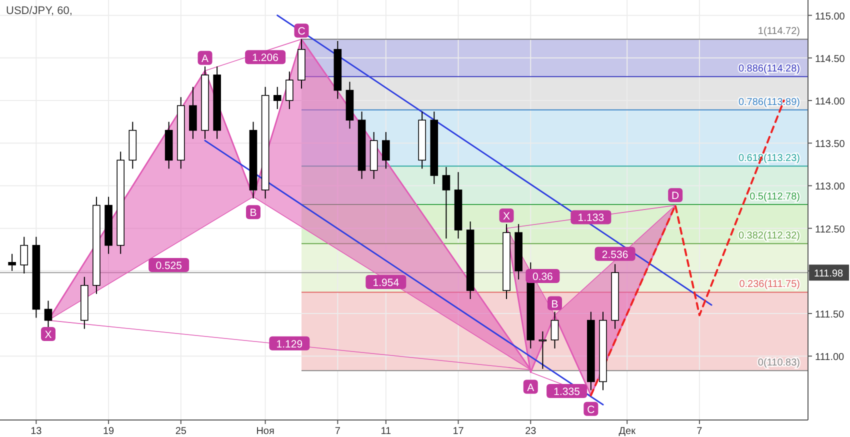 The width and height of the screenshot is (850, 437). I want to click on x-tick-label: Дек, so click(627, 431).